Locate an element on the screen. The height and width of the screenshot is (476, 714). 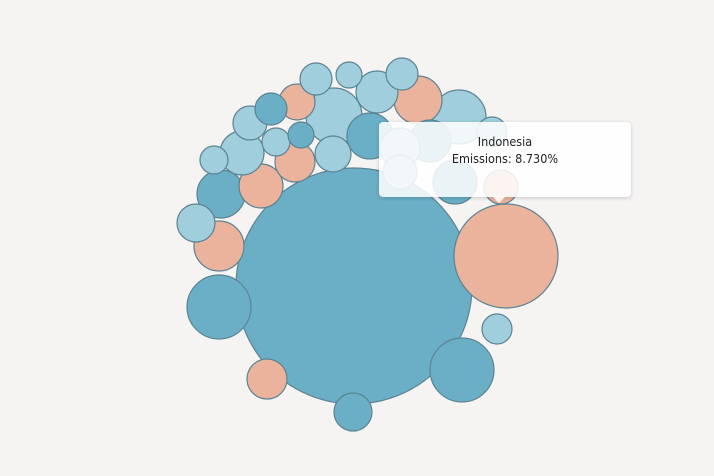
tooltip: Indonesia Emissions: 8.730% is located at coordinates (505, 159).